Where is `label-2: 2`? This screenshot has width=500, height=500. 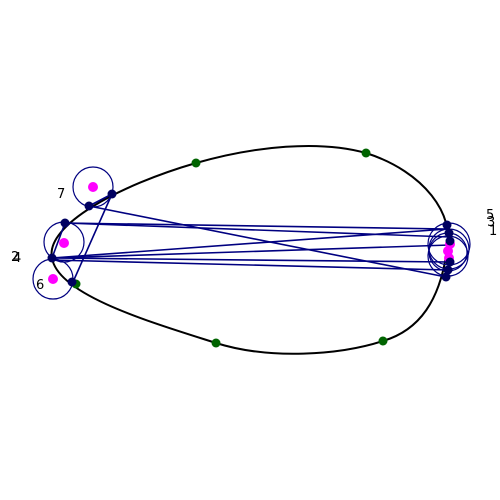
label-2: 2 is located at coordinates (15, 257).